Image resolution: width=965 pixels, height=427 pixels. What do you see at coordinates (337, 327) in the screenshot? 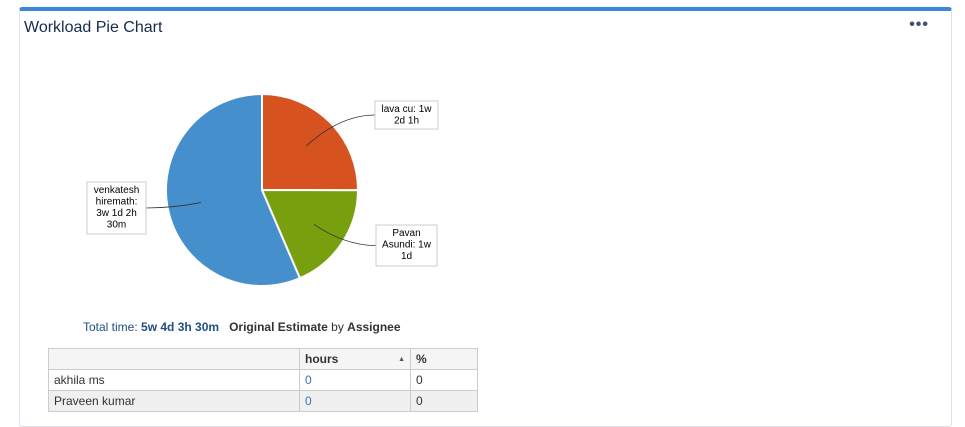
I see `by-text: by` at bounding box center [337, 327].